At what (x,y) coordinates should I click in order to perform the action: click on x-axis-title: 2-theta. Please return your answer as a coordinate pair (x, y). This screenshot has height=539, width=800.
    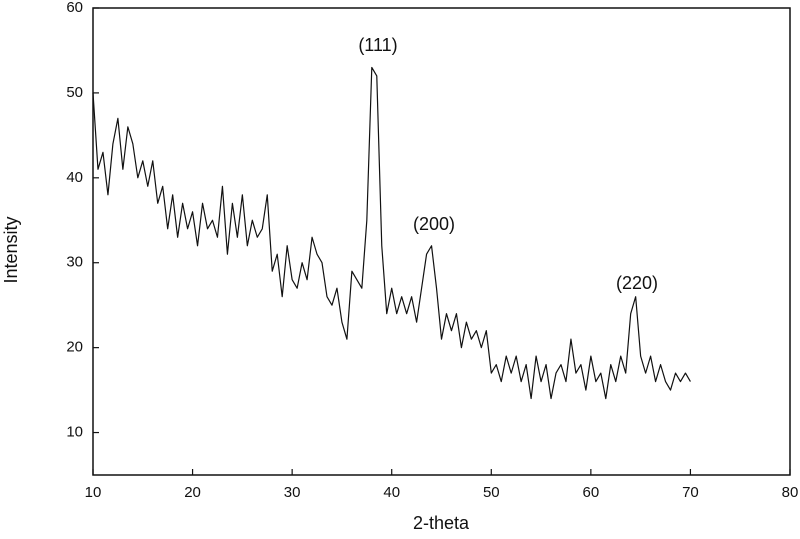
    Looking at the image, I should click on (441, 523).